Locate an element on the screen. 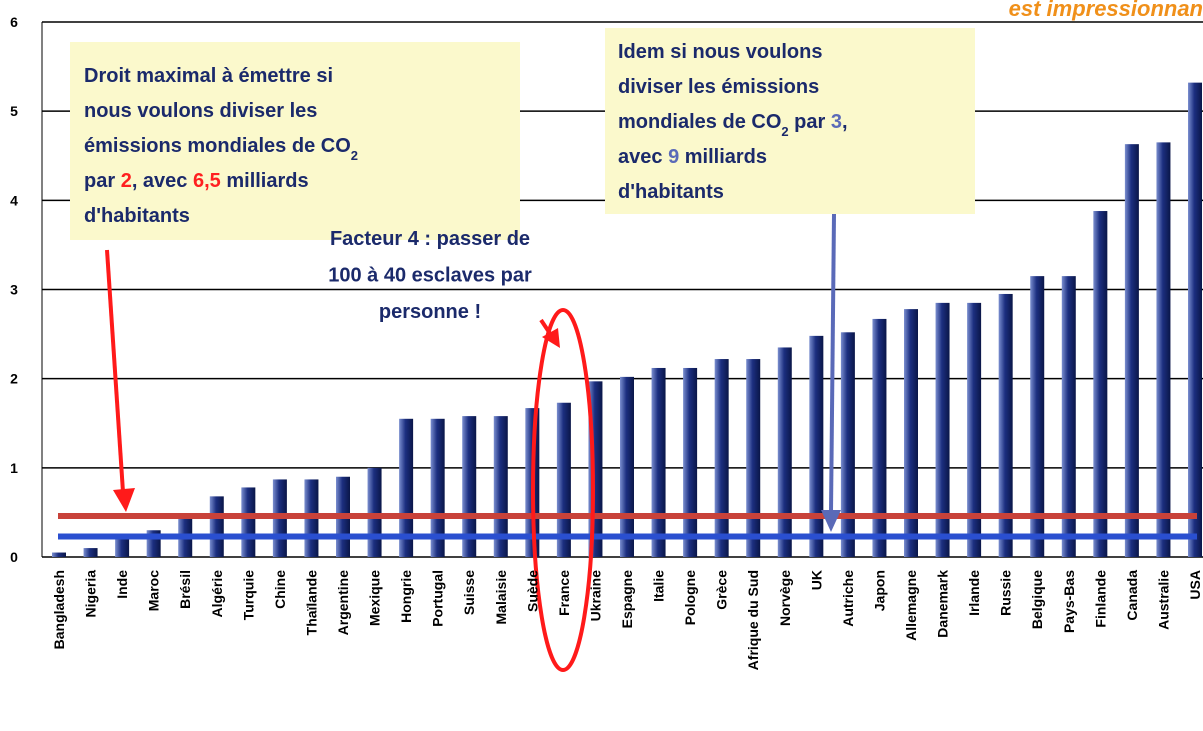 Image resolution: width=1203 pixels, height=731 pixels. reference-lines is located at coordinates (627, 526).